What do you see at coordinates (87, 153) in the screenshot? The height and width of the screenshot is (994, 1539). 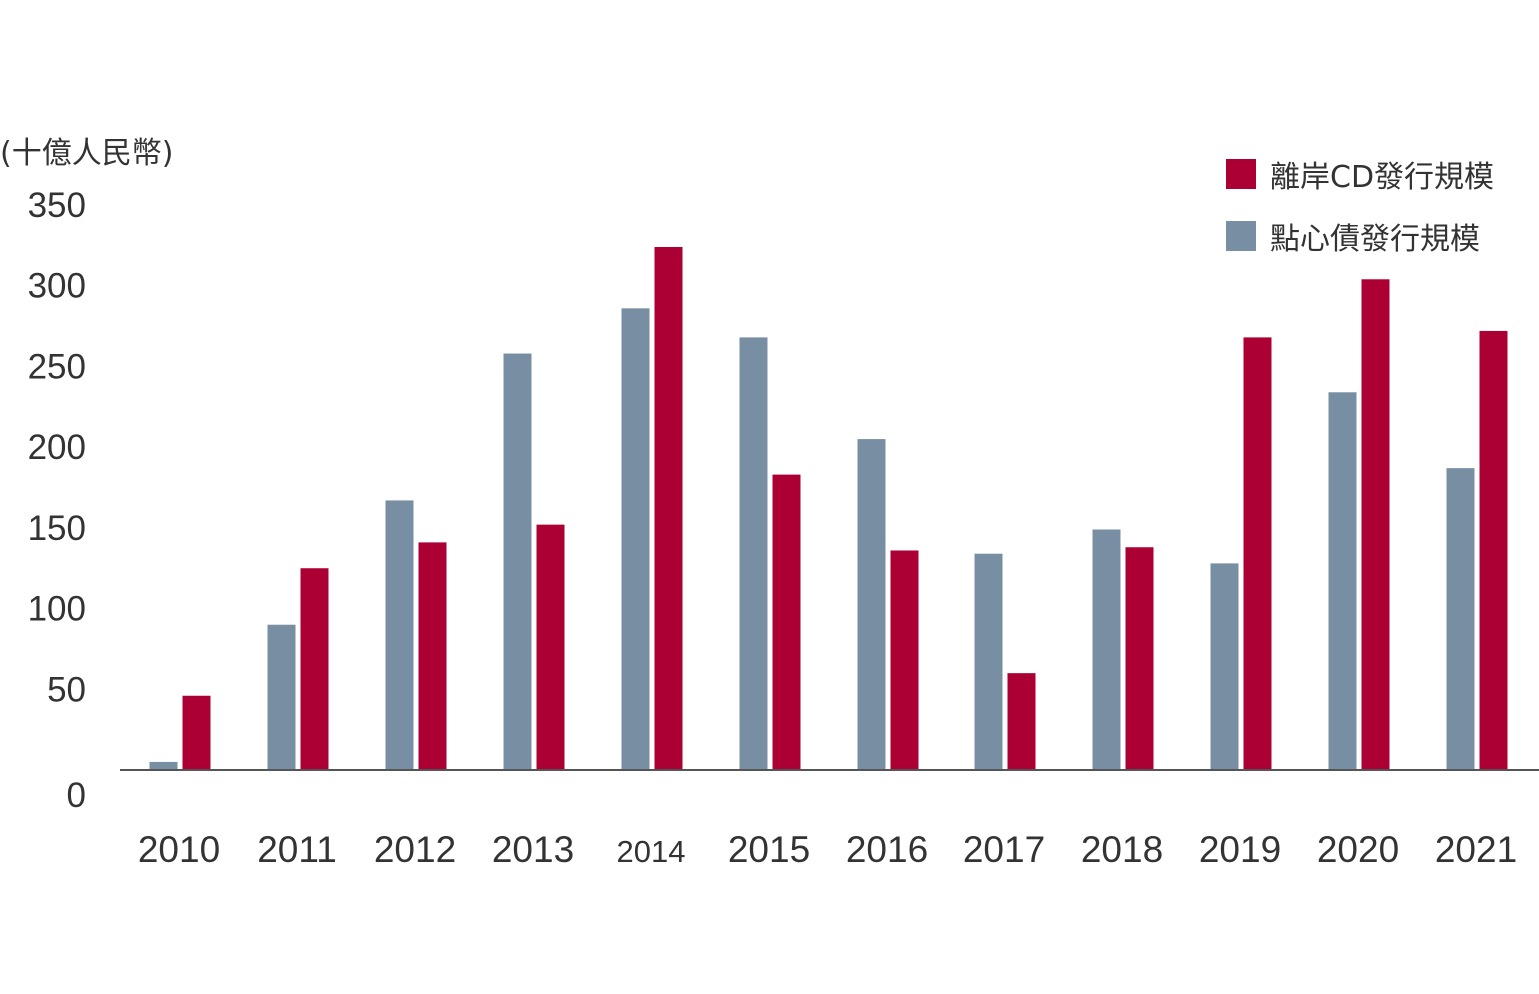 I see `y-axis-unit-label: (十億人民幣)` at bounding box center [87, 153].